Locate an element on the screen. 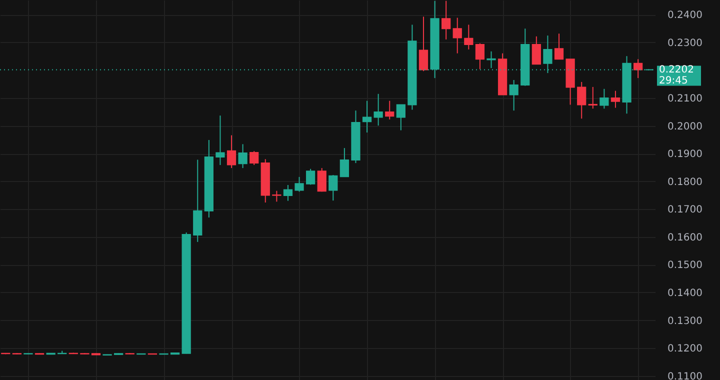 The height and width of the screenshot is (380, 720). y-tick-label: 0.1300 is located at coordinates (685, 321).